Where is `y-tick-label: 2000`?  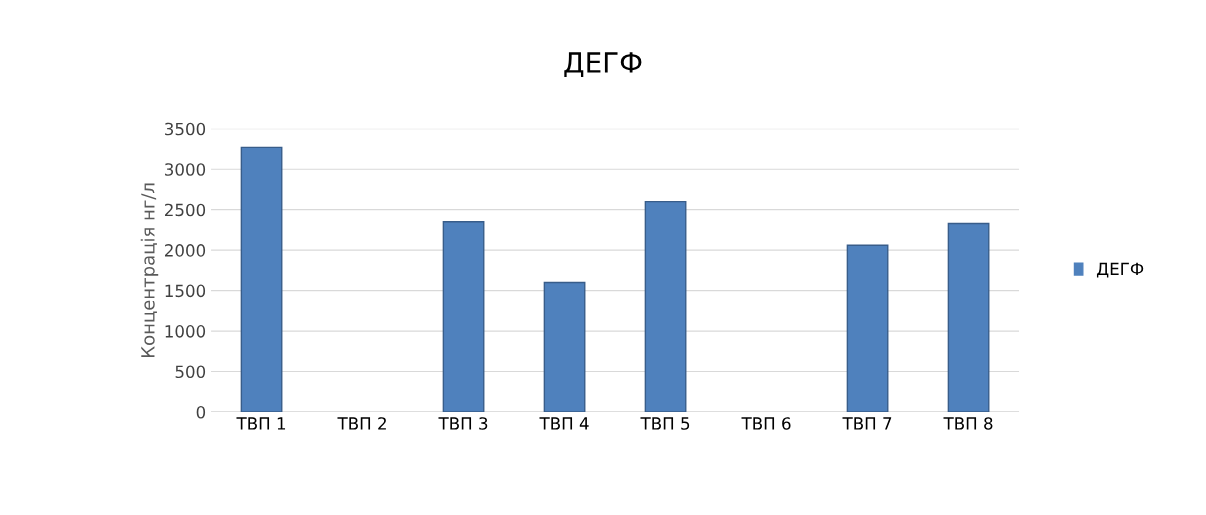
y-tick-label: 2000 is located at coordinates (185, 250).